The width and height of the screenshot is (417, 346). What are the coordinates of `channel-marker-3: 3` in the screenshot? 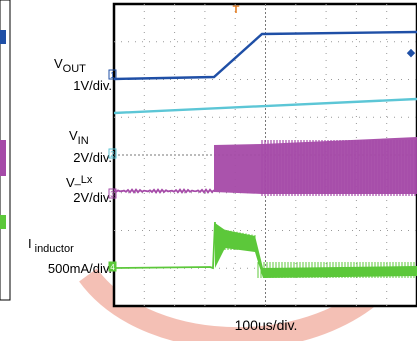 It's located at (112, 193).